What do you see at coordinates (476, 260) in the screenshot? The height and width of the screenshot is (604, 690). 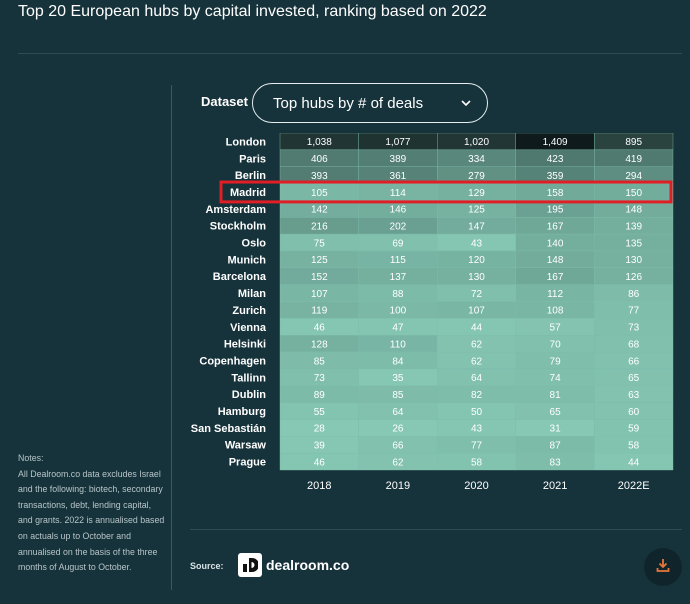 I see `cell-value: 120` at bounding box center [476, 260].